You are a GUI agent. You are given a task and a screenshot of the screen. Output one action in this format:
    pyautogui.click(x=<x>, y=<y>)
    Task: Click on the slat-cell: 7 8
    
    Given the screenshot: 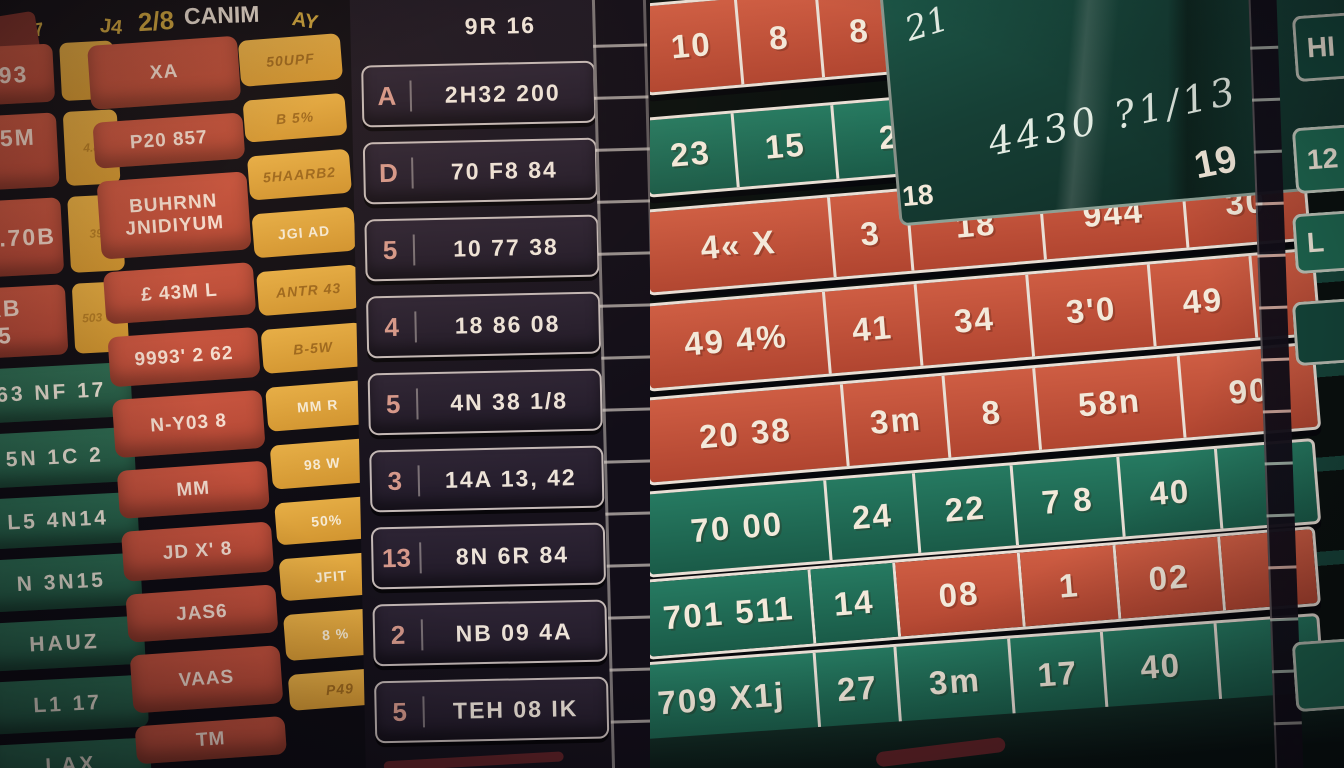 What is the action you would take?
    pyautogui.click(x=1069, y=500)
    